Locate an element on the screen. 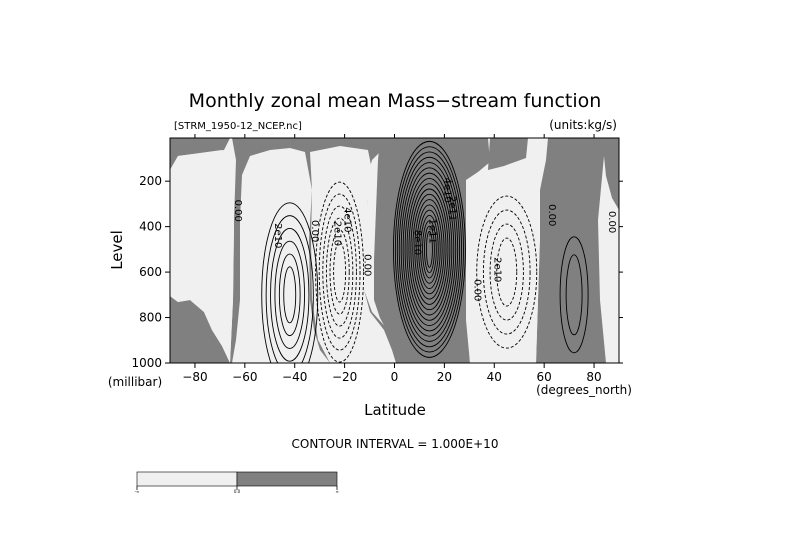 The image size is (789, 558). x-tick-label: 40 is located at coordinates (494, 377).